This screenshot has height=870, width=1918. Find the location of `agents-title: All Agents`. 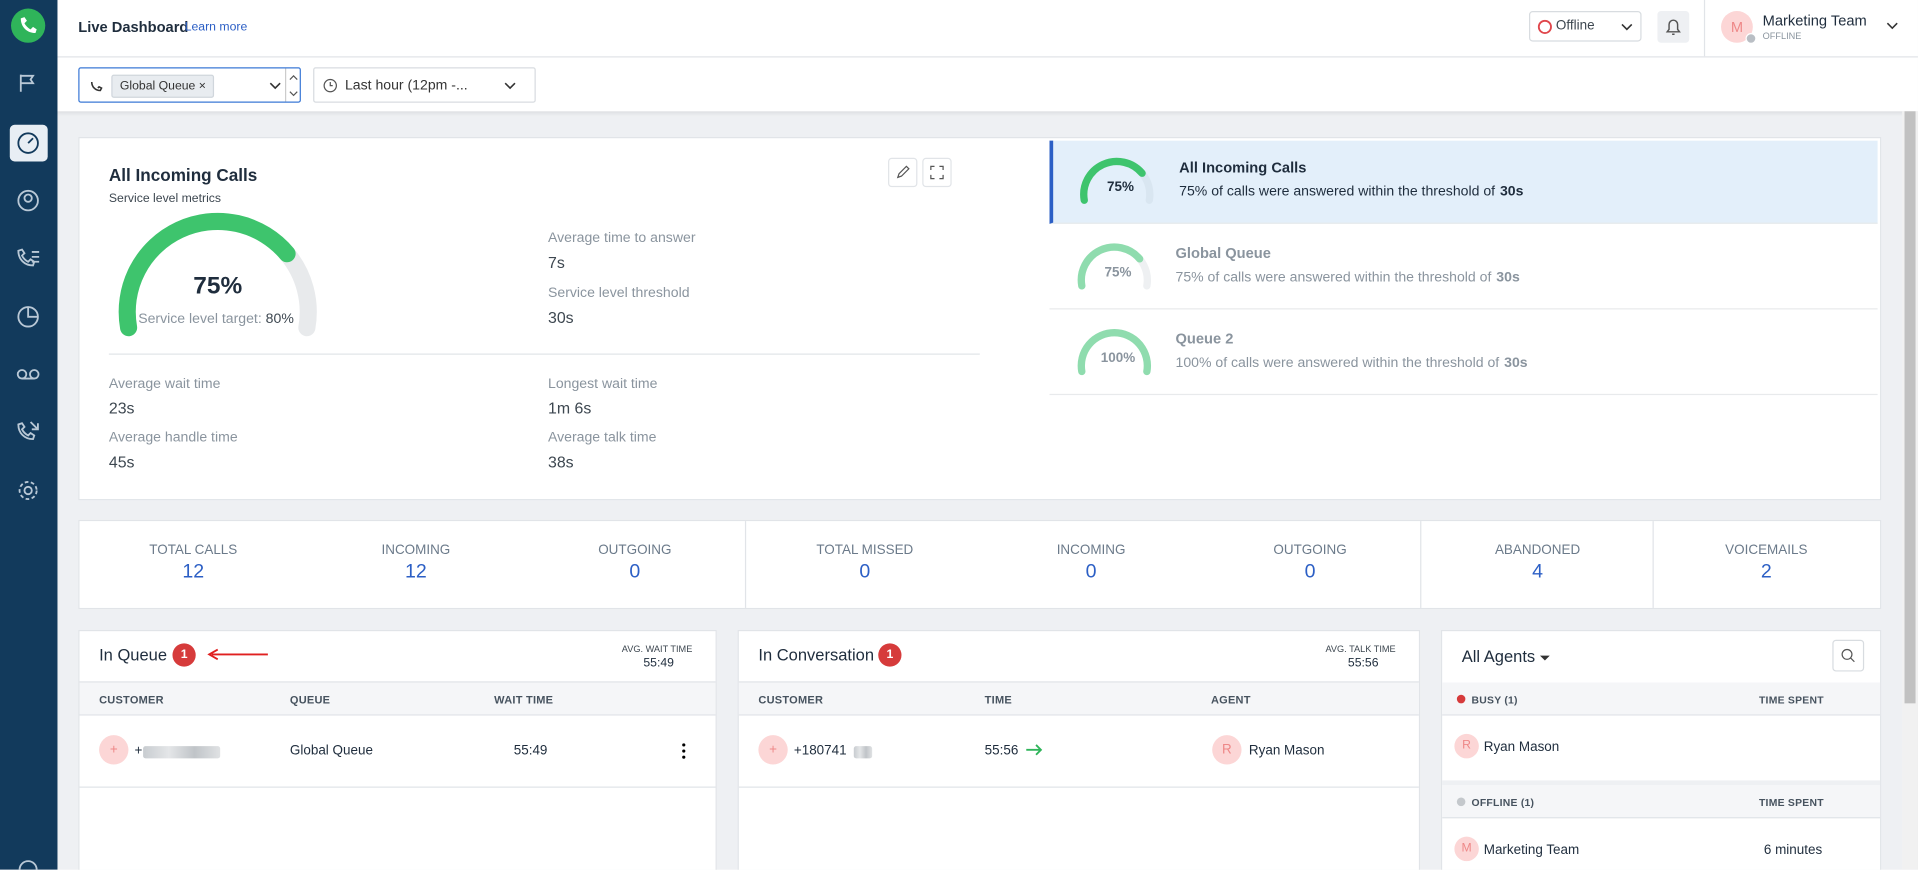

agents-title: All Agents is located at coordinates (1506, 656).